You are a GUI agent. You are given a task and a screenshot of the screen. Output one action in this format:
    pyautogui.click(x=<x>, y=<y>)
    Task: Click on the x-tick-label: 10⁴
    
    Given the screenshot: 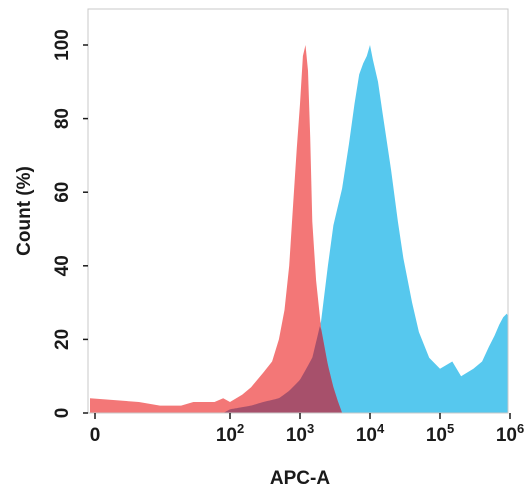 What is the action you would take?
    pyautogui.click(x=370, y=433)
    